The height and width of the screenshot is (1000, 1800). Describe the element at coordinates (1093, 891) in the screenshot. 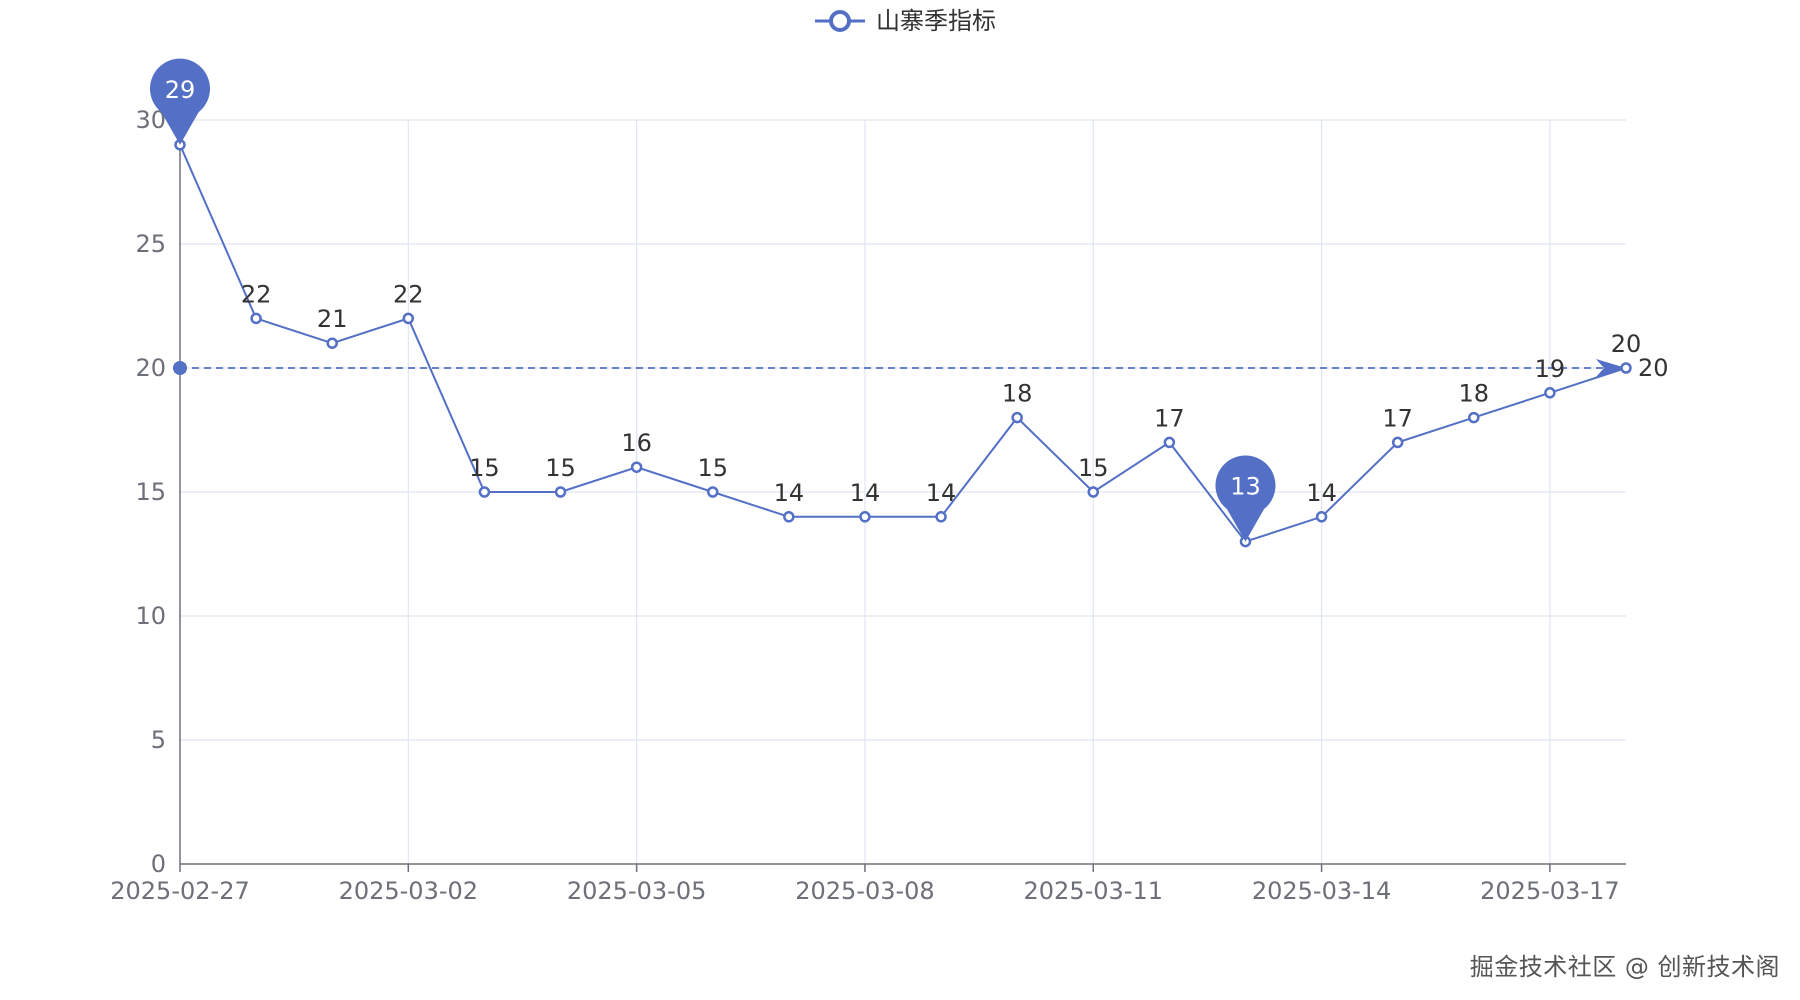

I see `x-tick-label: 2025-03-11` at that location.